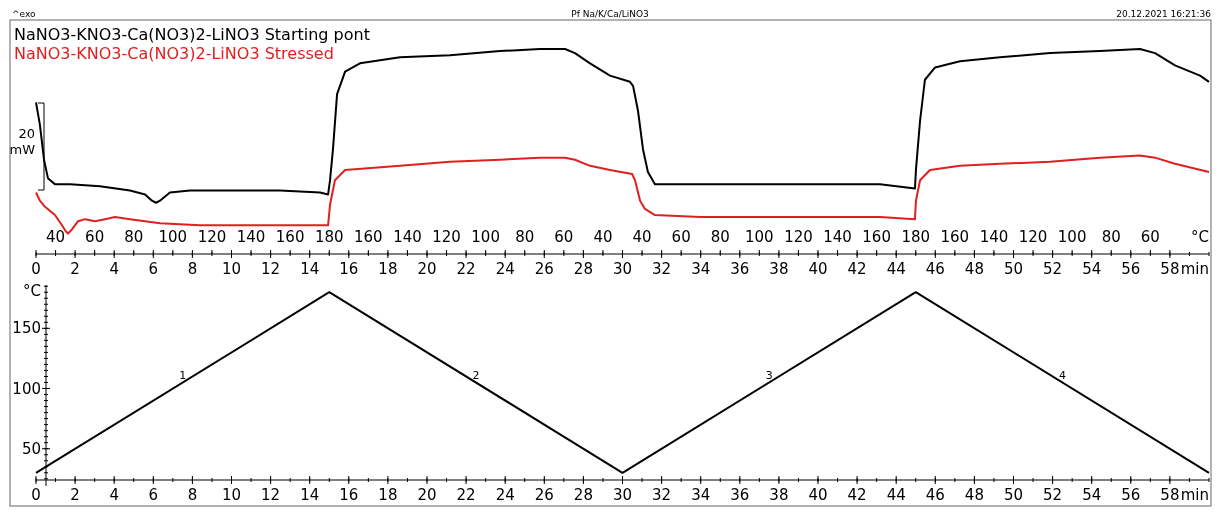 Image resolution: width=1220 pixels, height=517 pixels. Describe the element at coordinates (183, 375) in the screenshot. I see `annotation: 1` at that location.